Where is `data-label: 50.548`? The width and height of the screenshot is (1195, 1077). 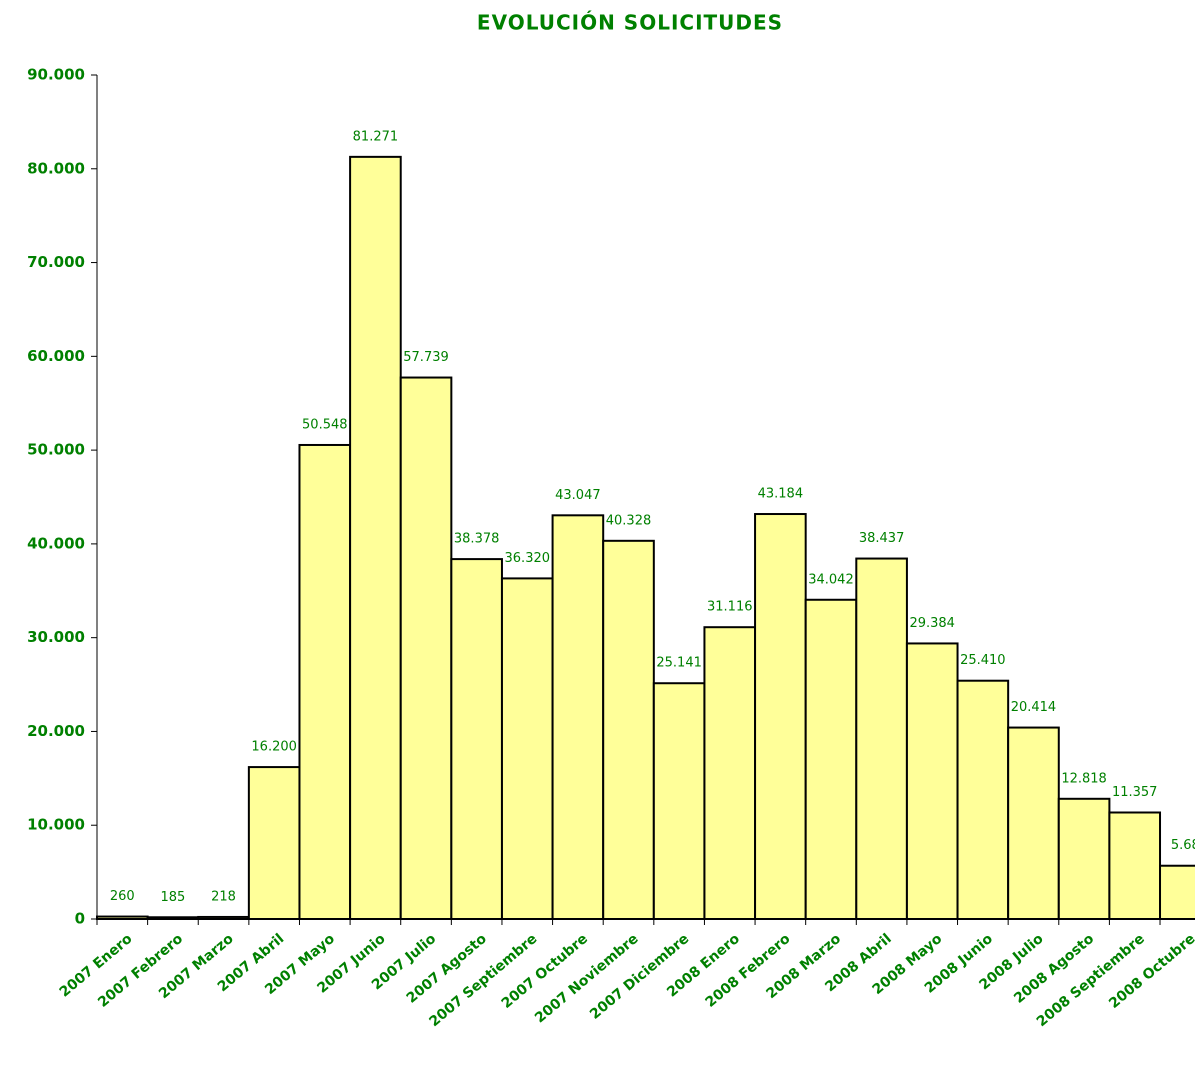
data-label: 50.548 is located at coordinates (325, 424).